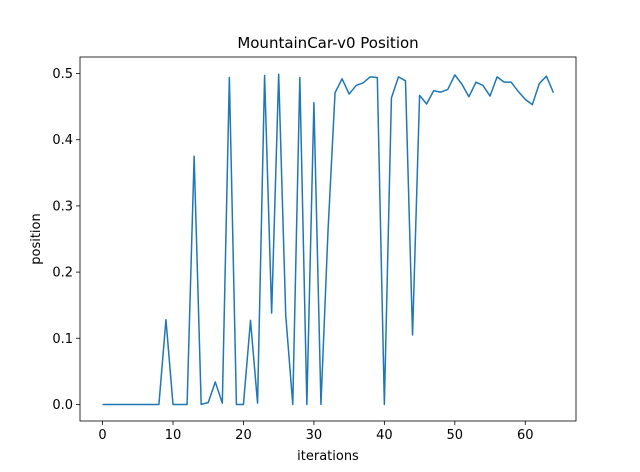 The height and width of the screenshot is (472, 640). Describe the element at coordinates (62, 140) in the screenshot. I see `y-tick-label: 0.4` at that location.